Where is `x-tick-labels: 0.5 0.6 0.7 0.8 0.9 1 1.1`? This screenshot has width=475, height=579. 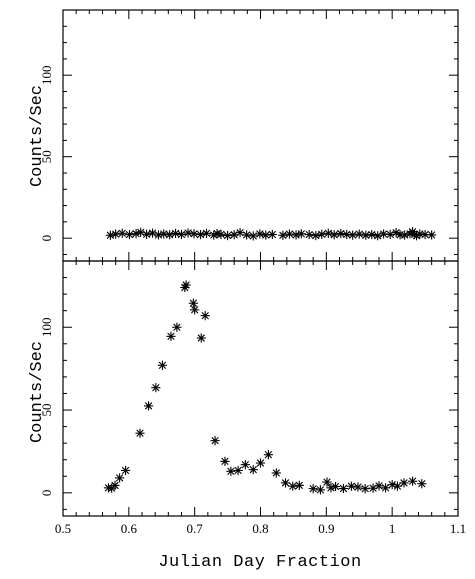
x-tick-labels: 0.5 0.6 0.7 0.8 0.9 1 1.1 is located at coordinates (260, 528).